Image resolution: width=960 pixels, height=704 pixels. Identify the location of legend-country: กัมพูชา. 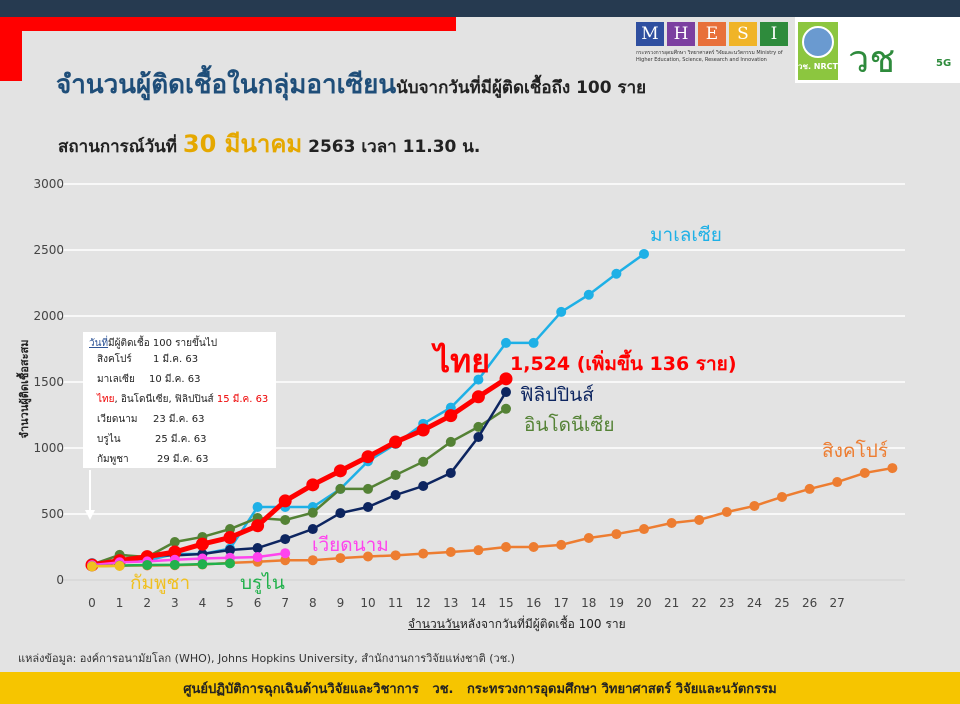
(113, 459).